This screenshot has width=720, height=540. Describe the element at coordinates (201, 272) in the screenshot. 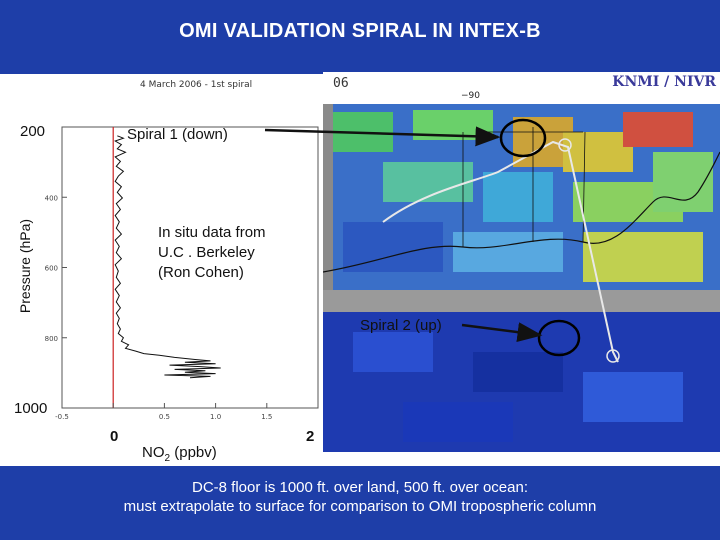

I see `annotation-insitu-line-3: (Ron Cohen)` at that location.